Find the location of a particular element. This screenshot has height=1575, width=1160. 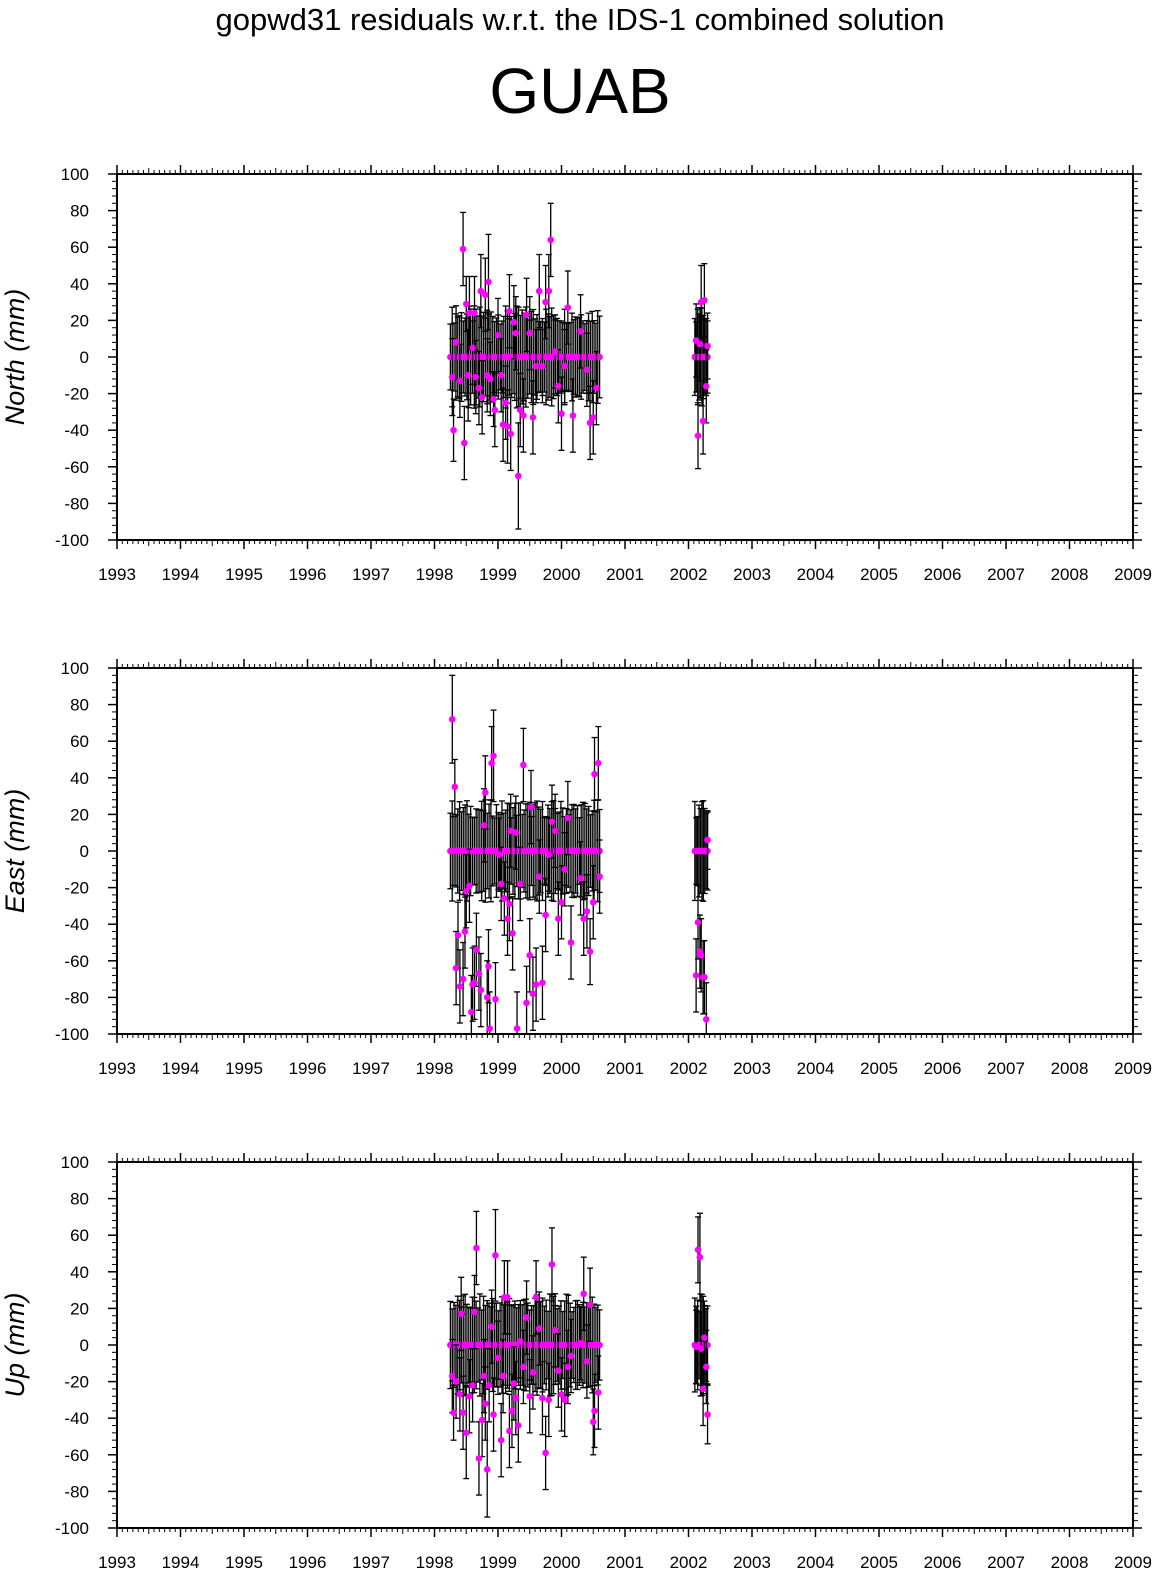

x-tick-label: 1997 is located at coordinates (371, 1068).